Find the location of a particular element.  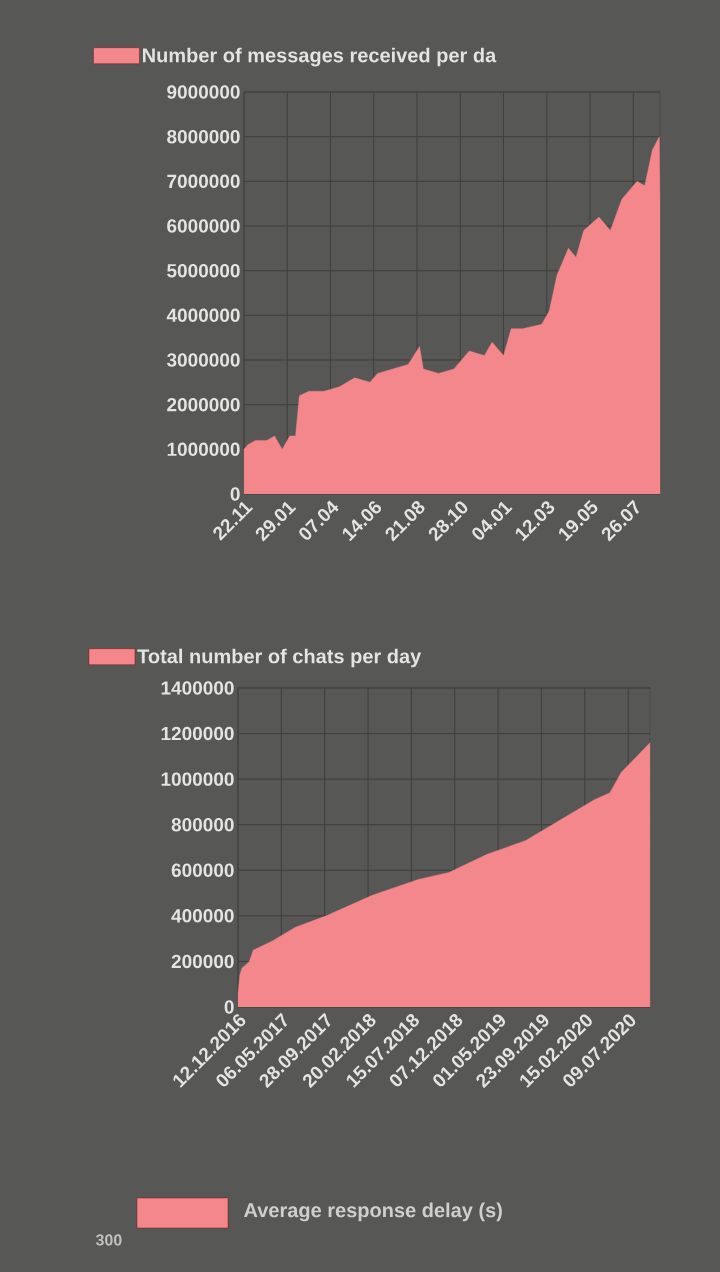

y-tick-label: 800000 is located at coordinates (202, 824).